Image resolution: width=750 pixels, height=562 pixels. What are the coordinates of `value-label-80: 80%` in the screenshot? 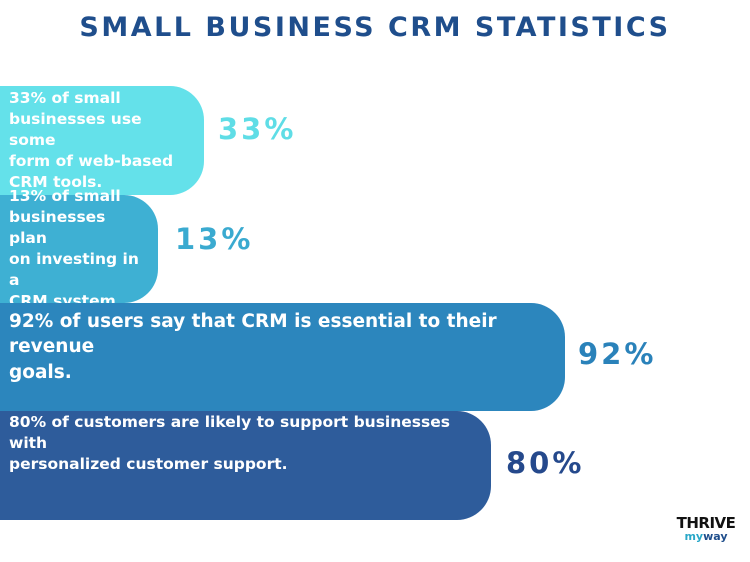 It's located at (545, 463).